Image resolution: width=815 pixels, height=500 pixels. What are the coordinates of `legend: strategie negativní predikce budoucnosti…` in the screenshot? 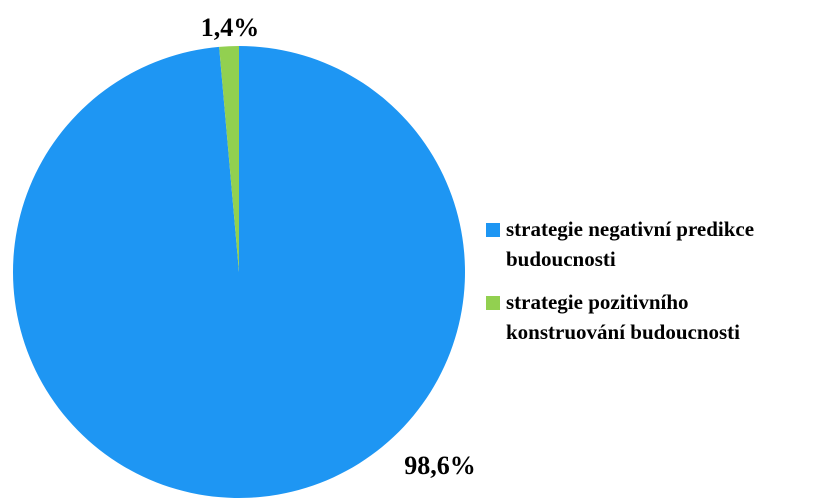 It's located at (646, 287).